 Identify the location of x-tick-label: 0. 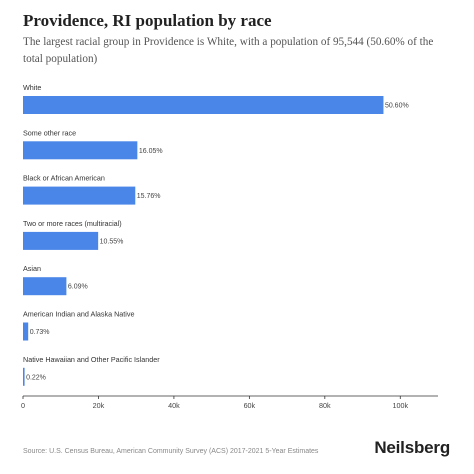
(23, 405).